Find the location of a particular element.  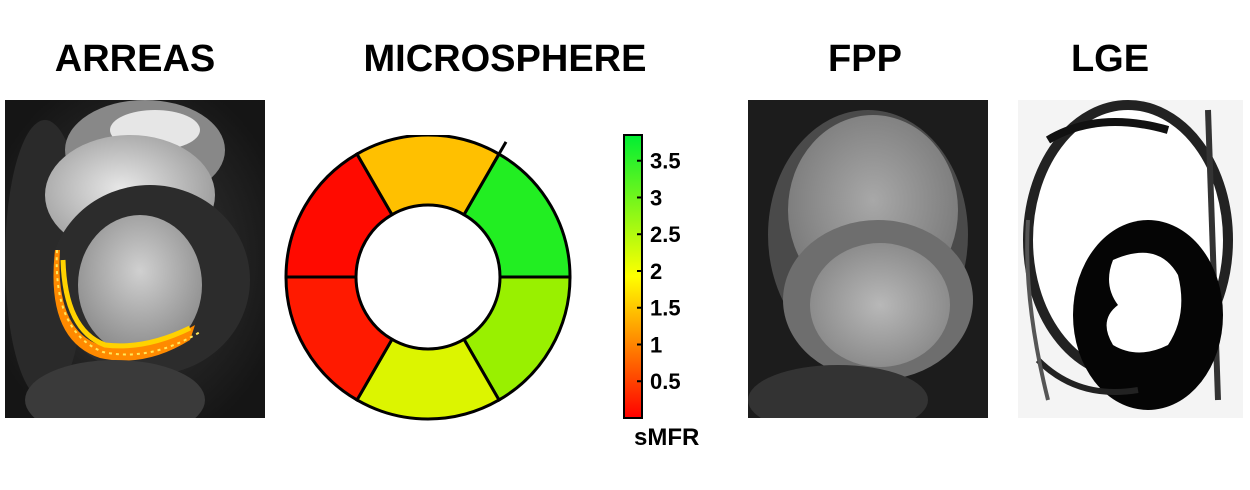

colorbar-tick-label: 0.5 is located at coordinates (665, 381).